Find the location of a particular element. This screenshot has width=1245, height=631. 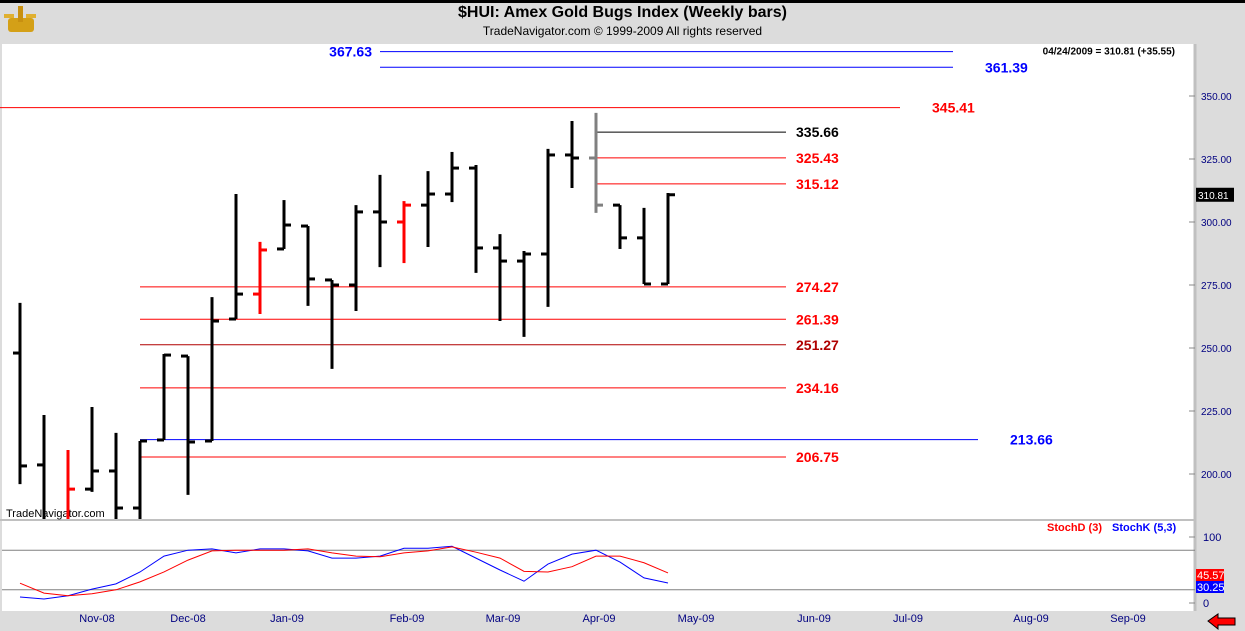

level-label: 206.75 is located at coordinates (817, 457).